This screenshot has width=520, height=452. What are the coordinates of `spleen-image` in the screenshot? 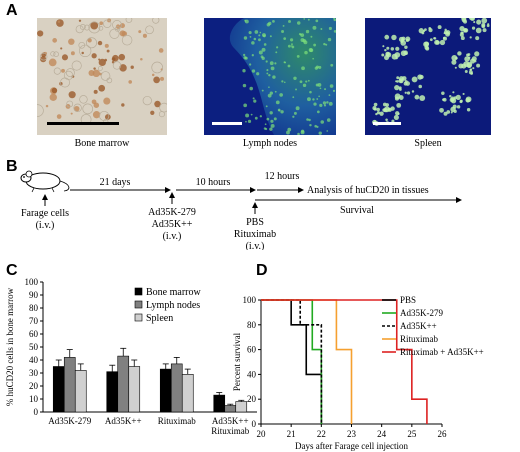 It's located at (428, 76).